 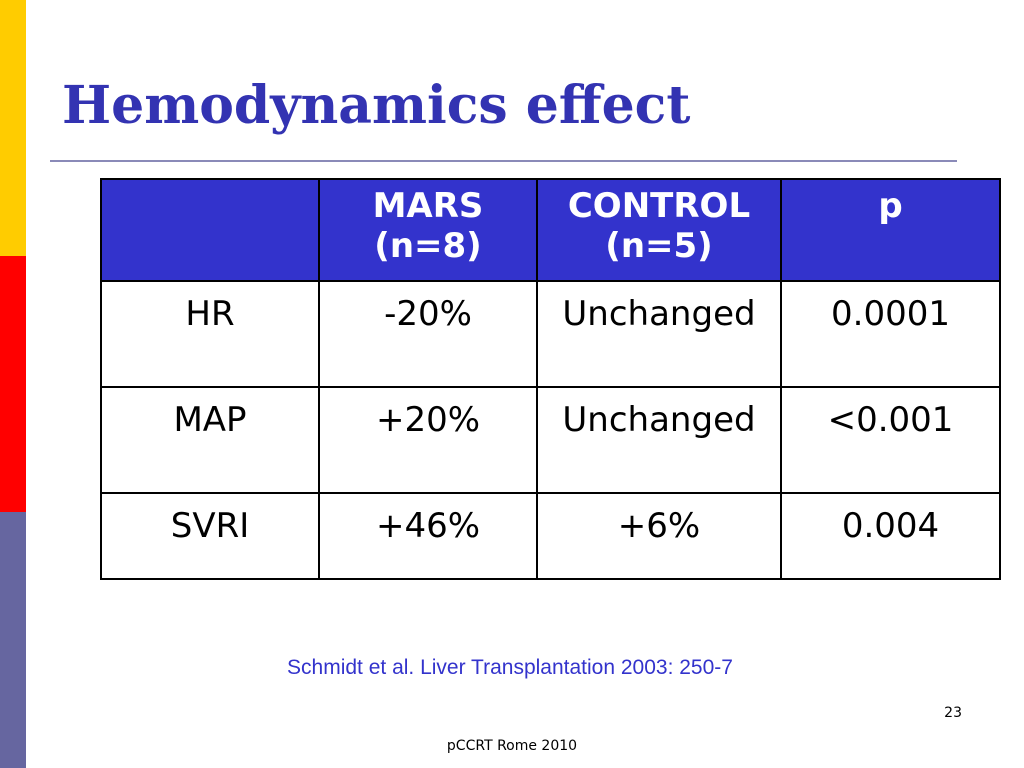 What do you see at coordinates (512, 746) in the screenshot?
I see `footer-text: pCCRT Rome 2010` at bounding box center [512, 746].